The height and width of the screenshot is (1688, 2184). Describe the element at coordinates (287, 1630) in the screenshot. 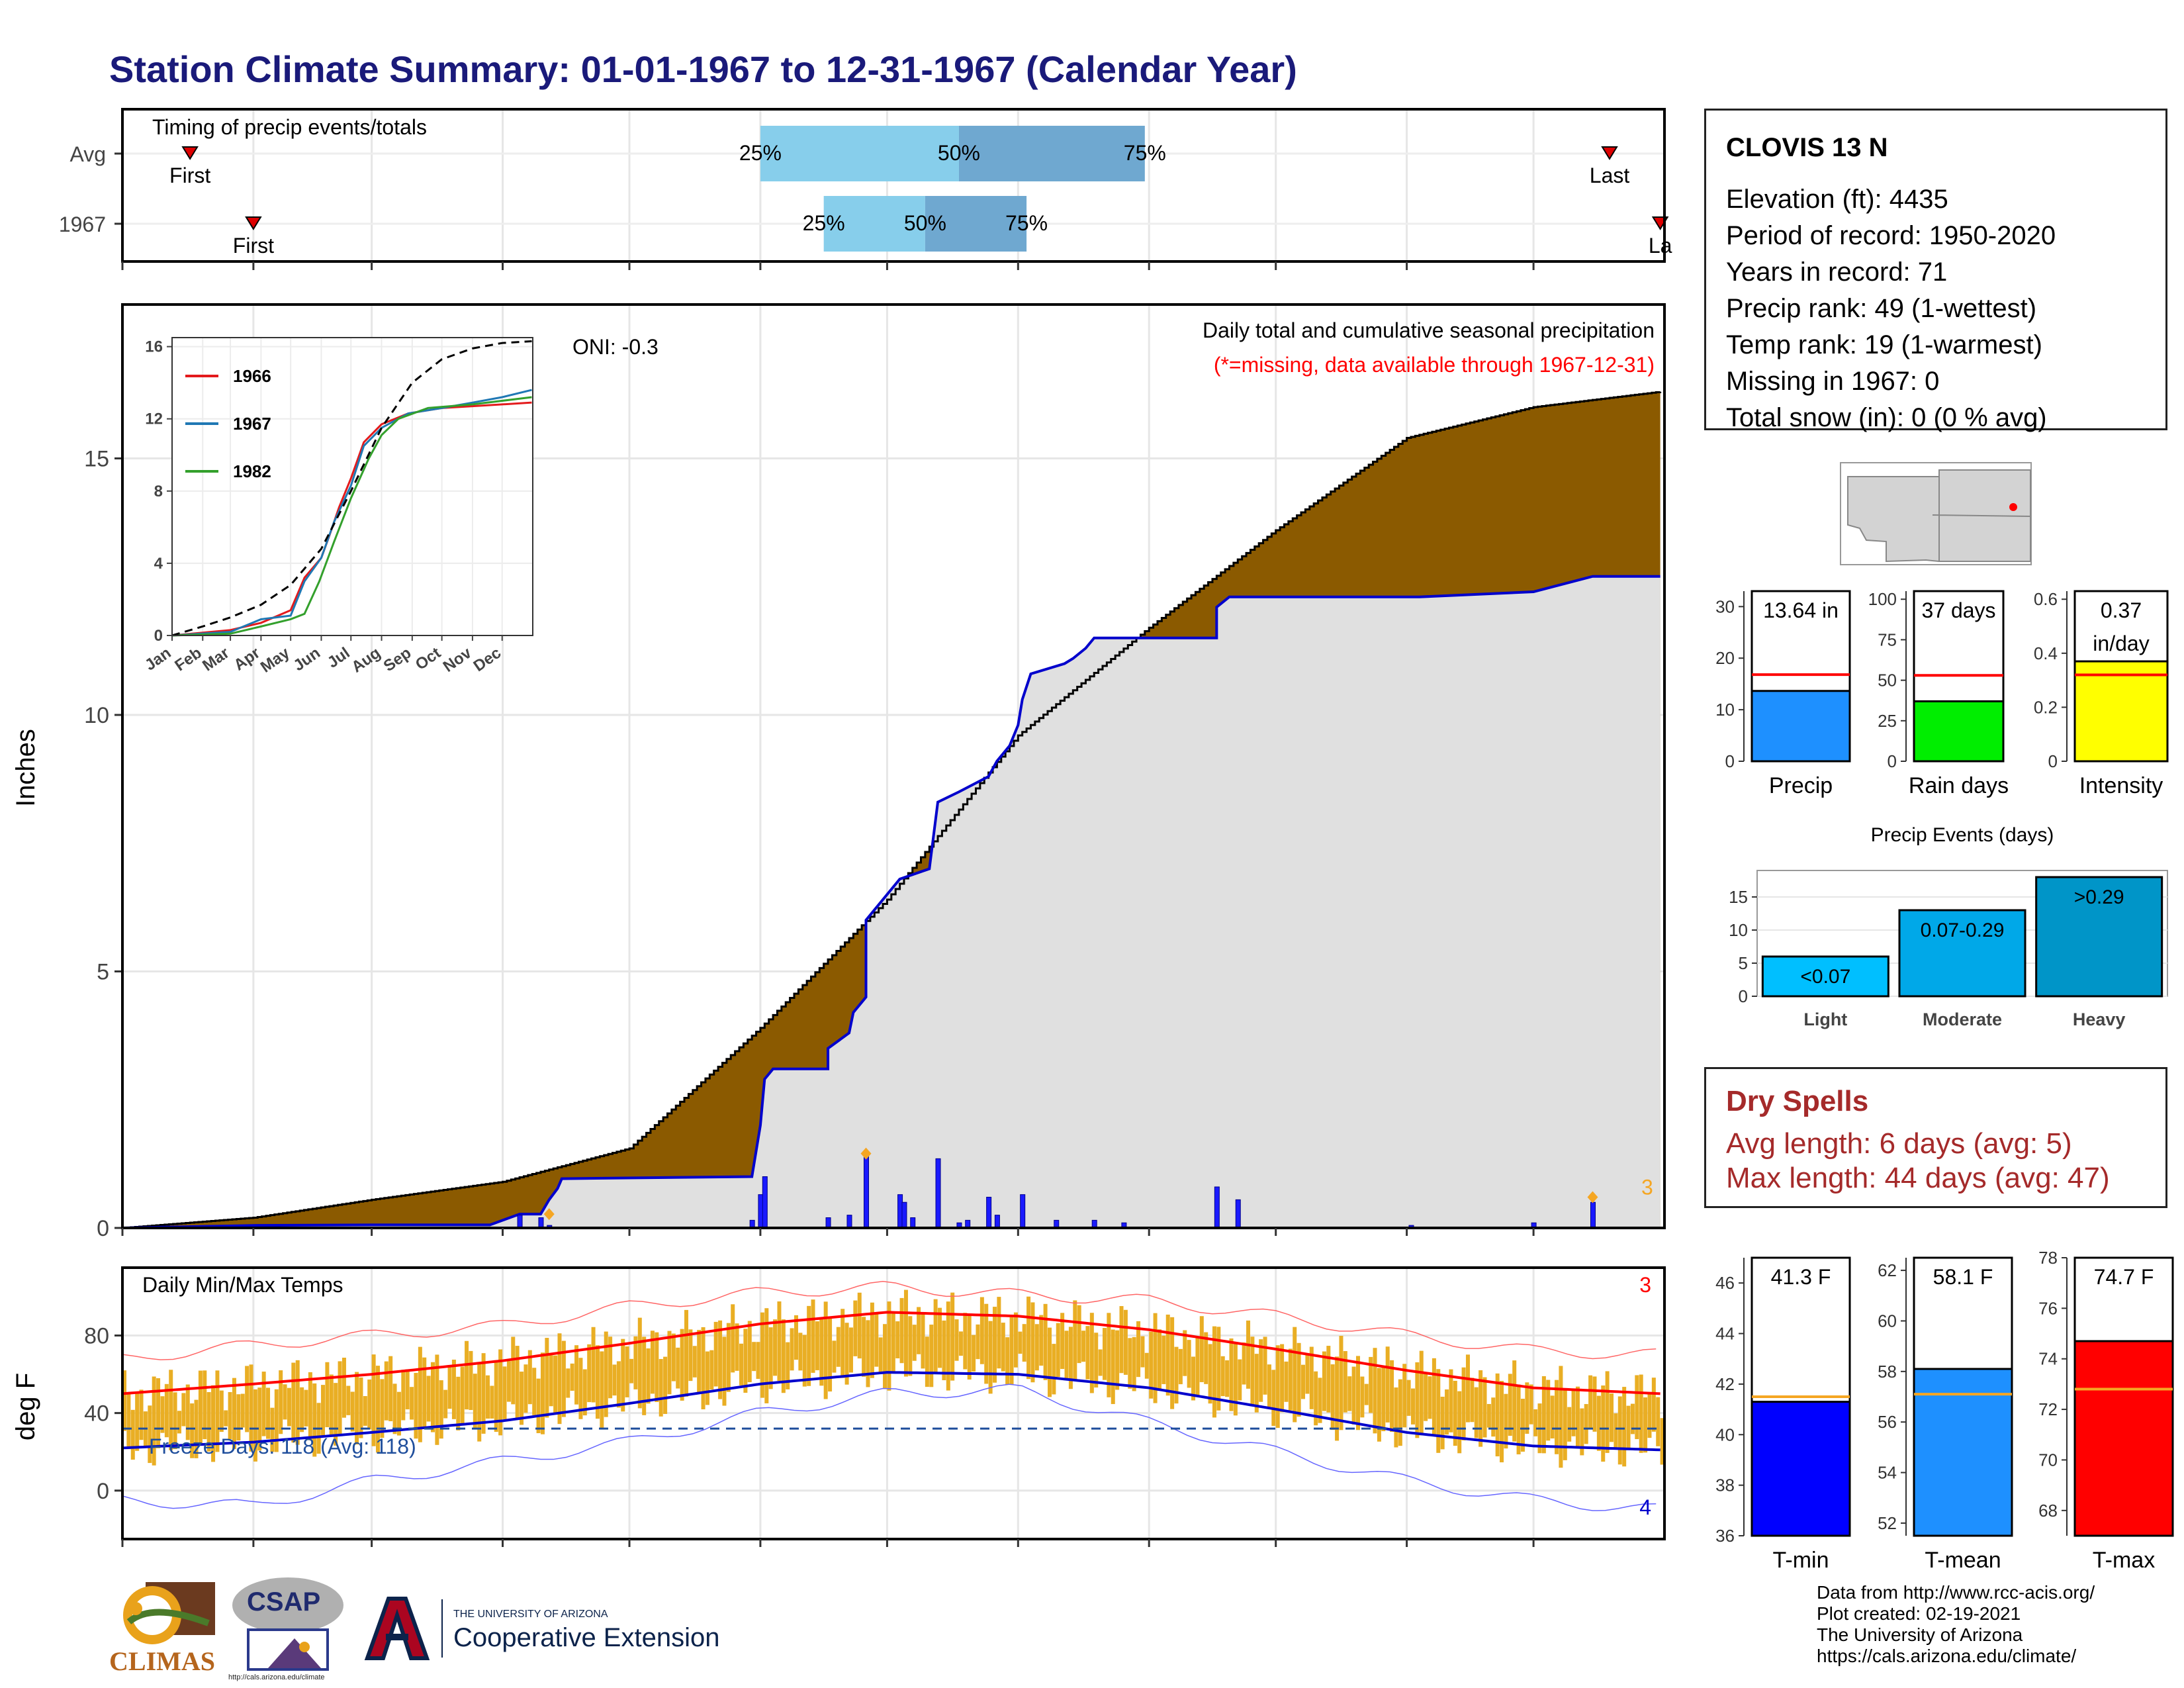

I see `csap-logo: CSAP http://cals.arizona.edu/climate` at that location.